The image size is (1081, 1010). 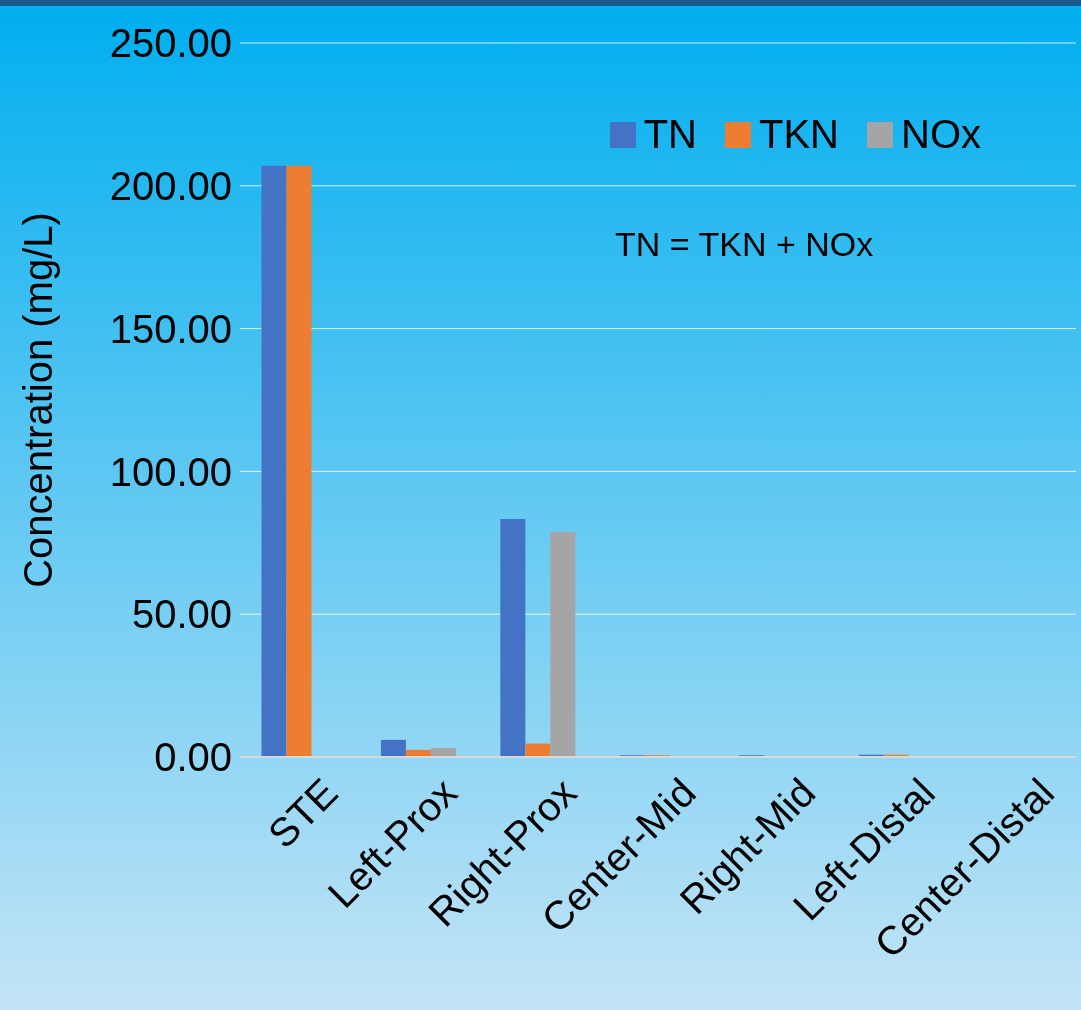 What do you see at coordinates (941, 134) in the screenshot?
I see `legend-label: NOx` at bounding box center [941, 134].